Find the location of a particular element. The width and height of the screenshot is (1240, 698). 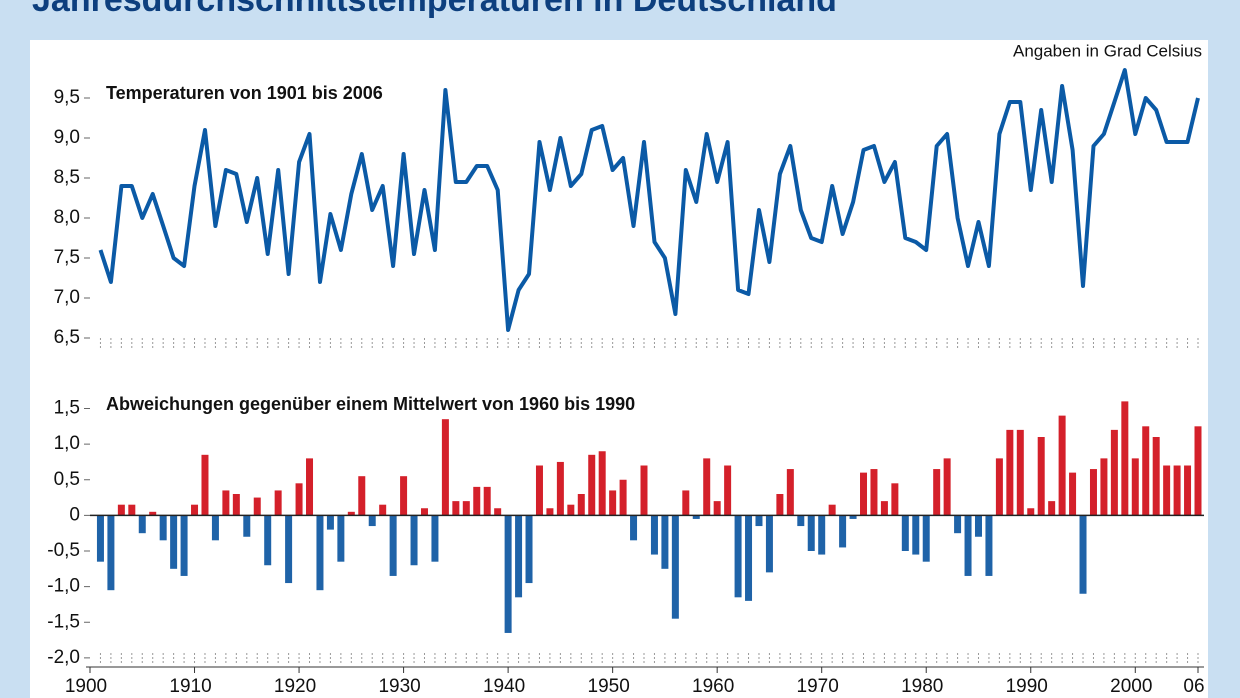

y-tick-label: -0,5 is located at coordinates (63, 550).